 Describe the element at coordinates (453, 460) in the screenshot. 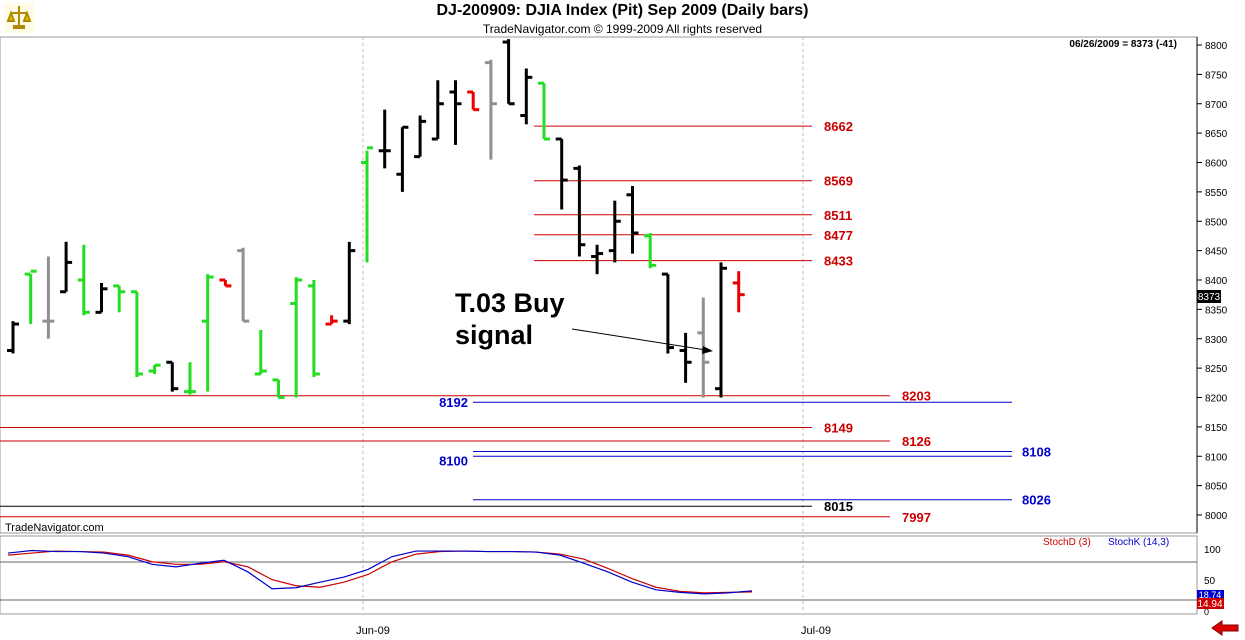

I see `level-label-8100: 8100` at that location.